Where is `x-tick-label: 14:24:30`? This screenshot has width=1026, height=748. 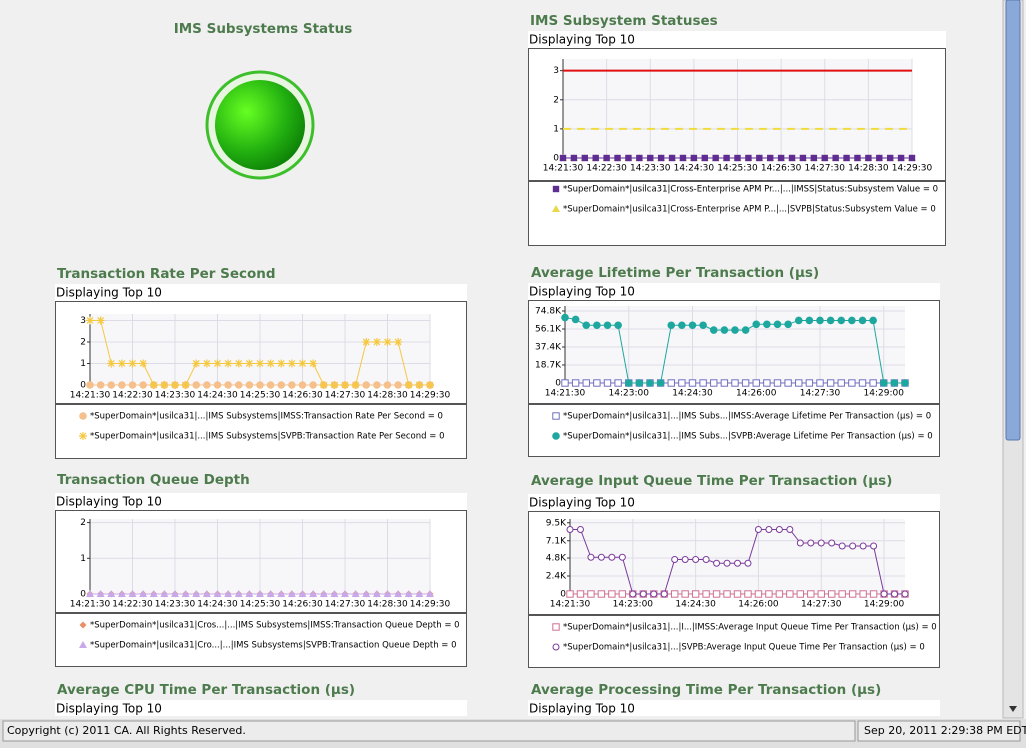
x-tick-label: 14:24:30 is located at coordinates (217, 605).